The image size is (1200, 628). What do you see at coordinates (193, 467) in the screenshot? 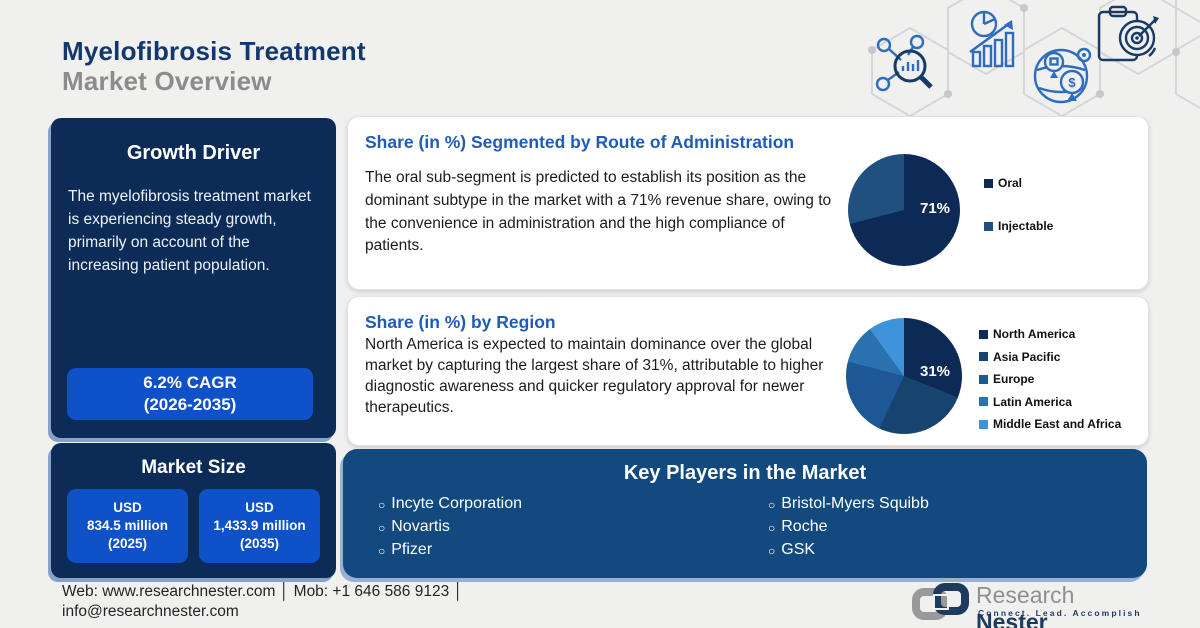
I see `market-size-title: Market Size` at bounding box center [193, 467].